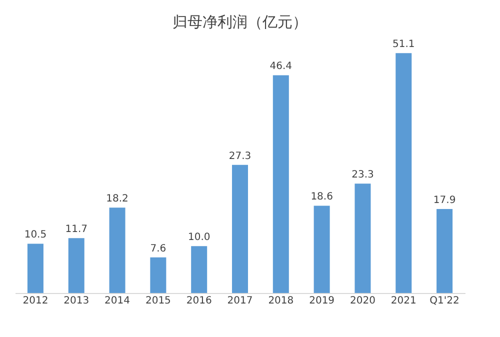 Image resolution: width=500 pixels, height=337 pixels. What do you see at coordinates (403, 44) in the screenshot?
I see `data-label: 51.1` at bounding box center [403, 44].